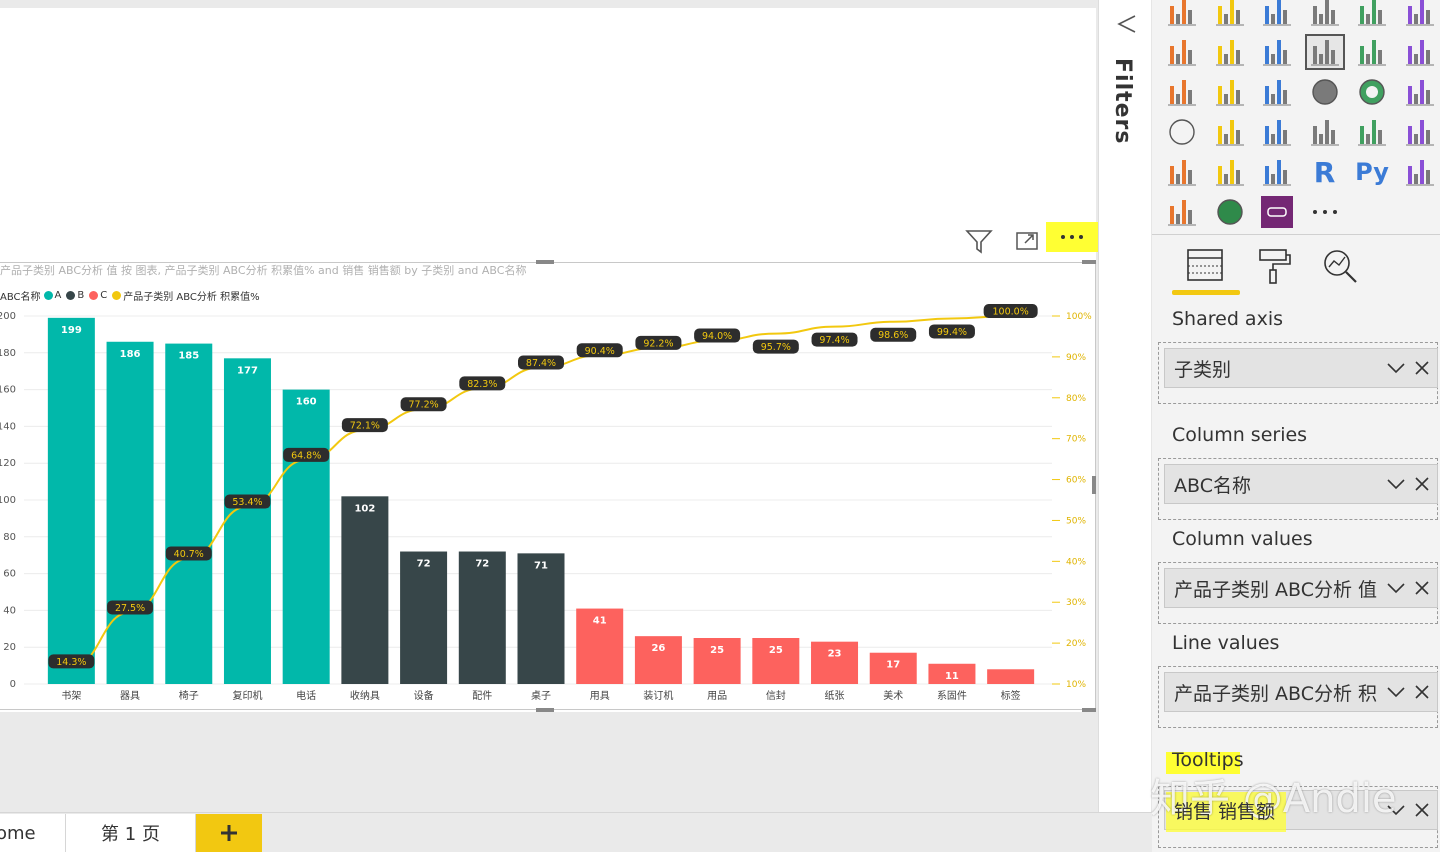 The height and width of the screenshot is (852, 1440). I want to click on resize-handle-bottom, so click(545, 710).